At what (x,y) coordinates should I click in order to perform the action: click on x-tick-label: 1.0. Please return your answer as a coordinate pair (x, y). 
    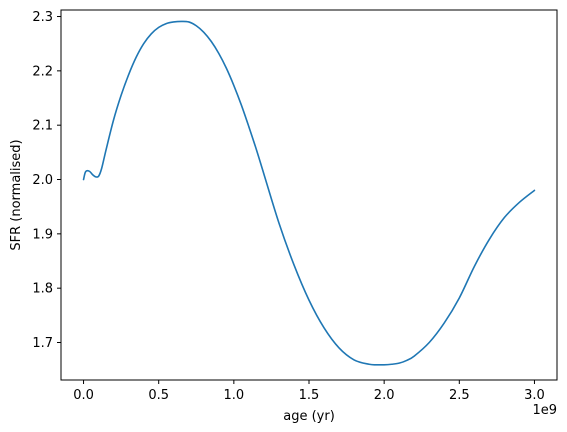
    Looking at the image, I should click on (234, 395).